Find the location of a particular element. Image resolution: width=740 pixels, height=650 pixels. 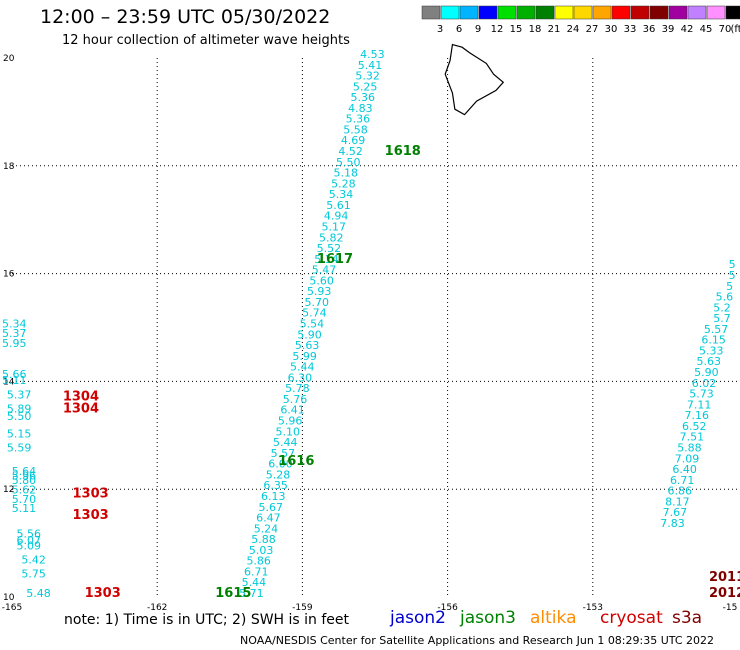

wave-height-value: 5.56 is located at coordinates (29, 534).